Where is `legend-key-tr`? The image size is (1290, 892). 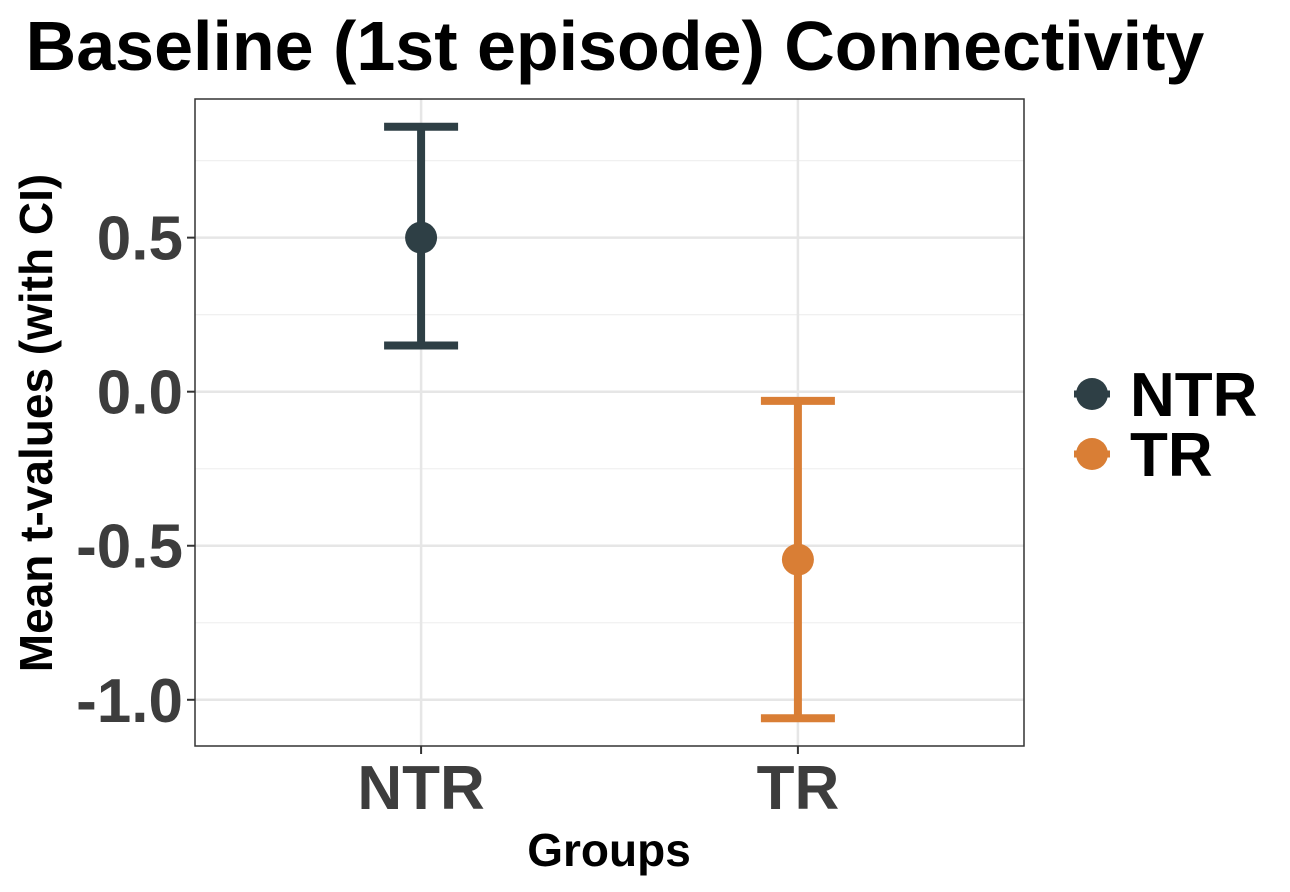
legend-key-tr is located at coordinates (1092, 454).